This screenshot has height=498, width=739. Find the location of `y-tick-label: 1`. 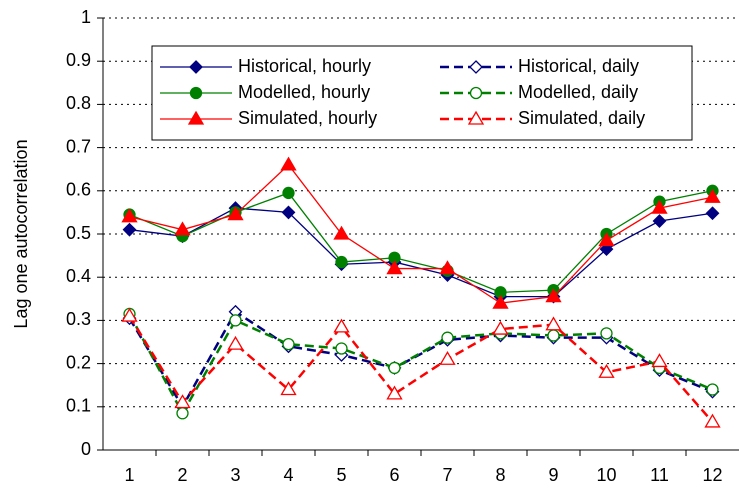

y-tick-label: 1 is located at coordinates (86, 17).